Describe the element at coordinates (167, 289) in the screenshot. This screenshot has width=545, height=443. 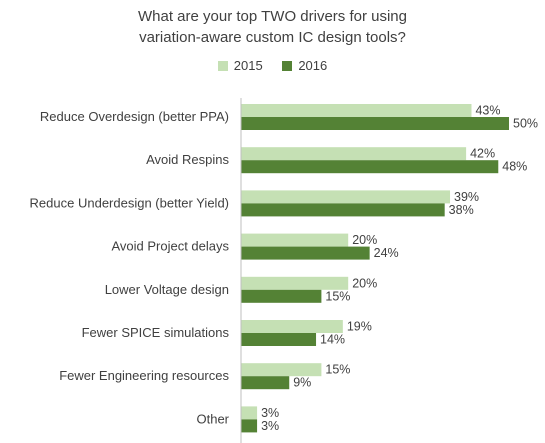
I see `category-label-lower-voltage-design: Lower Voltage design` at that location.